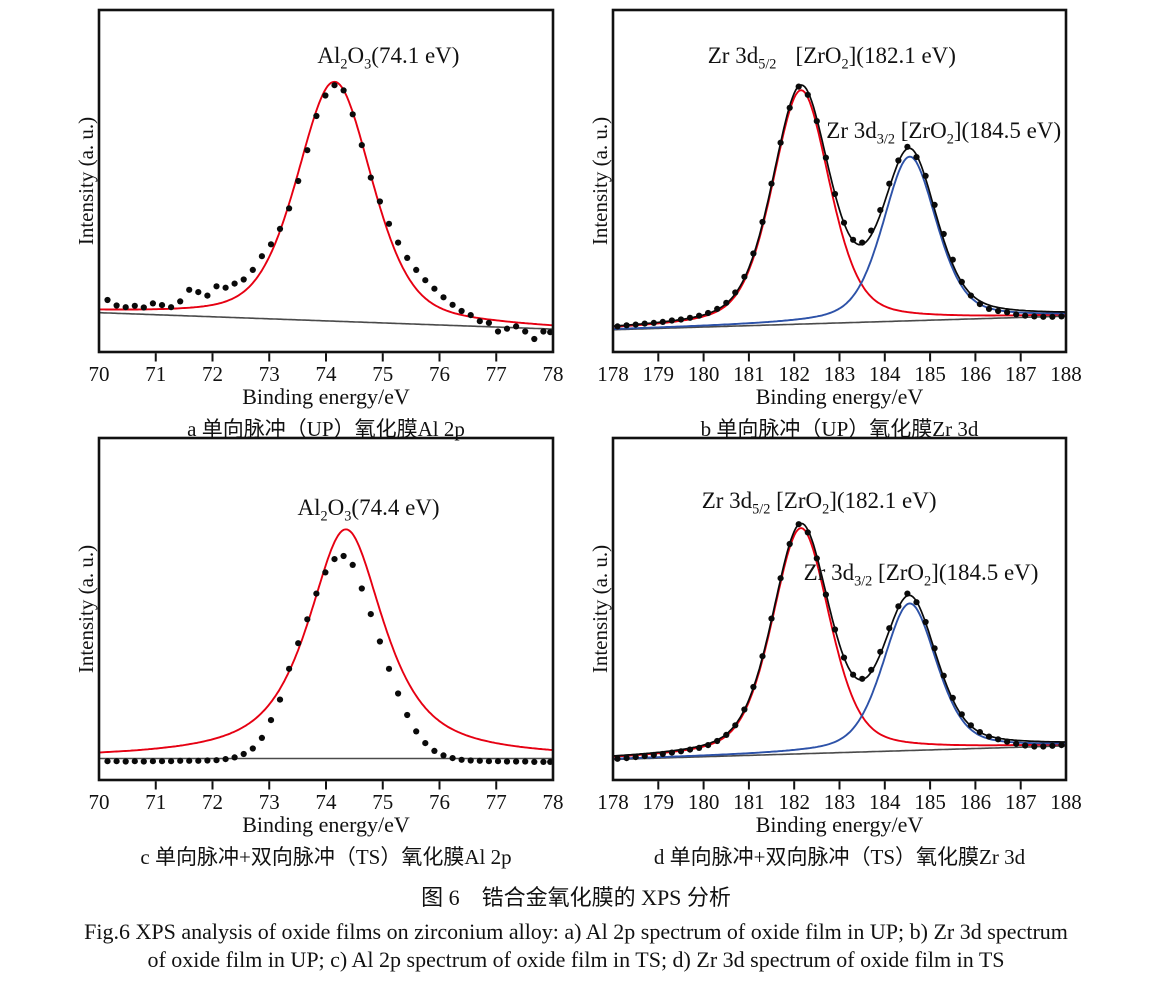  I want to click on envelope-curve, so click(839, 639).